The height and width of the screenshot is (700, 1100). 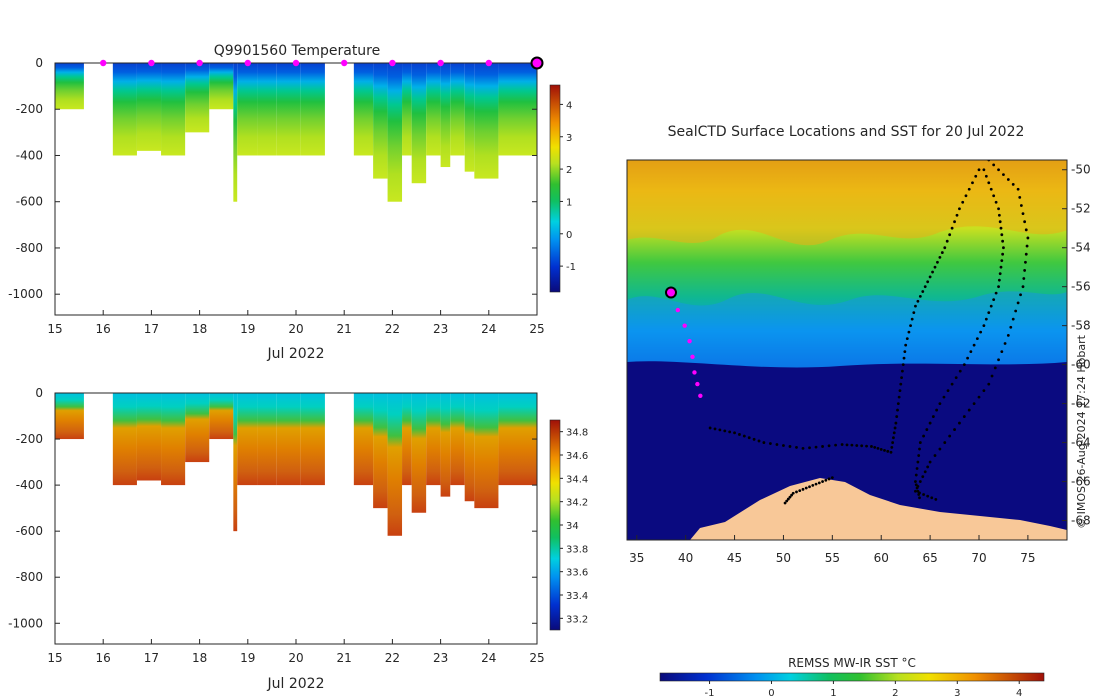 I want to click on map-x-tick-label-55: 55, so click(x=832, y=558).